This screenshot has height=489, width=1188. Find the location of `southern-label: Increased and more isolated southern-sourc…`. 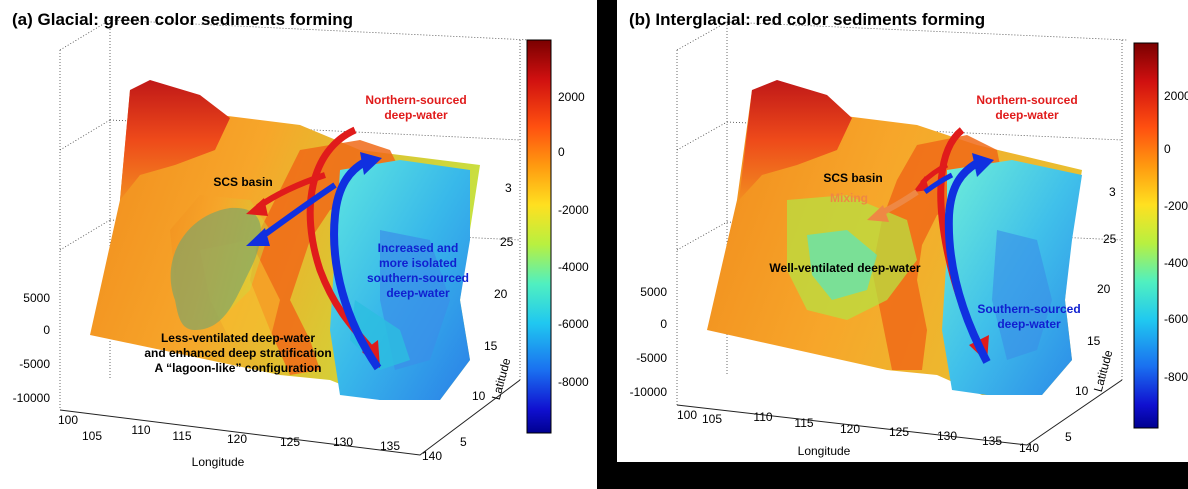

southern-label: Increased and more isolated southern-sourc… is located at coordinates (418, 270).